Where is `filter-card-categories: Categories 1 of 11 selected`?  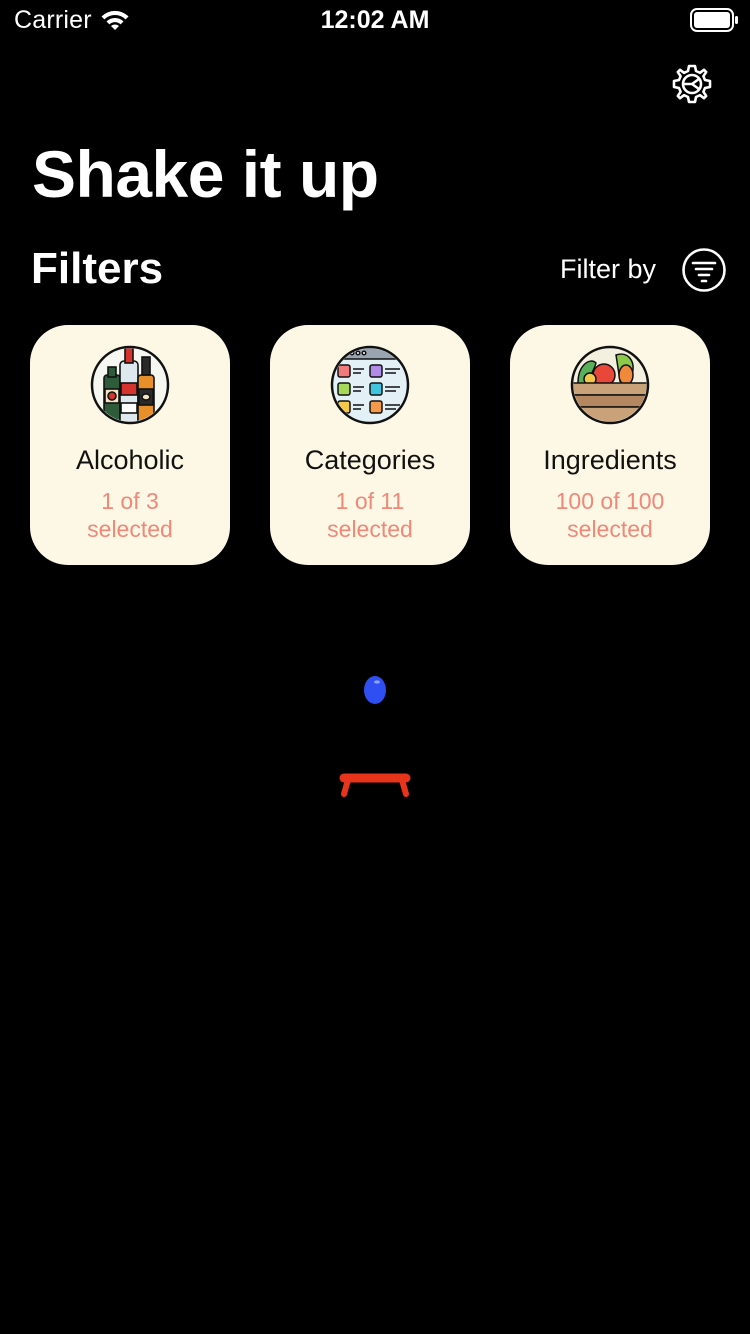
filter-card-categories: Categories 1 of 11 selected is located at coordinates (370, 445).